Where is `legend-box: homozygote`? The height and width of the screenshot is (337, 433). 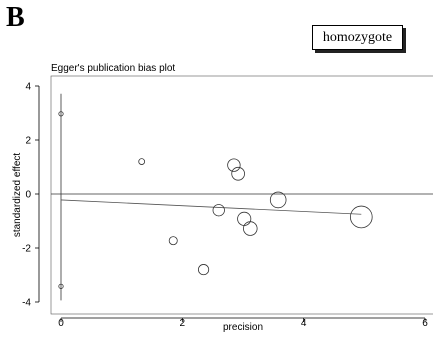 legend-box: homozygote is located at coordinates (357, 37).